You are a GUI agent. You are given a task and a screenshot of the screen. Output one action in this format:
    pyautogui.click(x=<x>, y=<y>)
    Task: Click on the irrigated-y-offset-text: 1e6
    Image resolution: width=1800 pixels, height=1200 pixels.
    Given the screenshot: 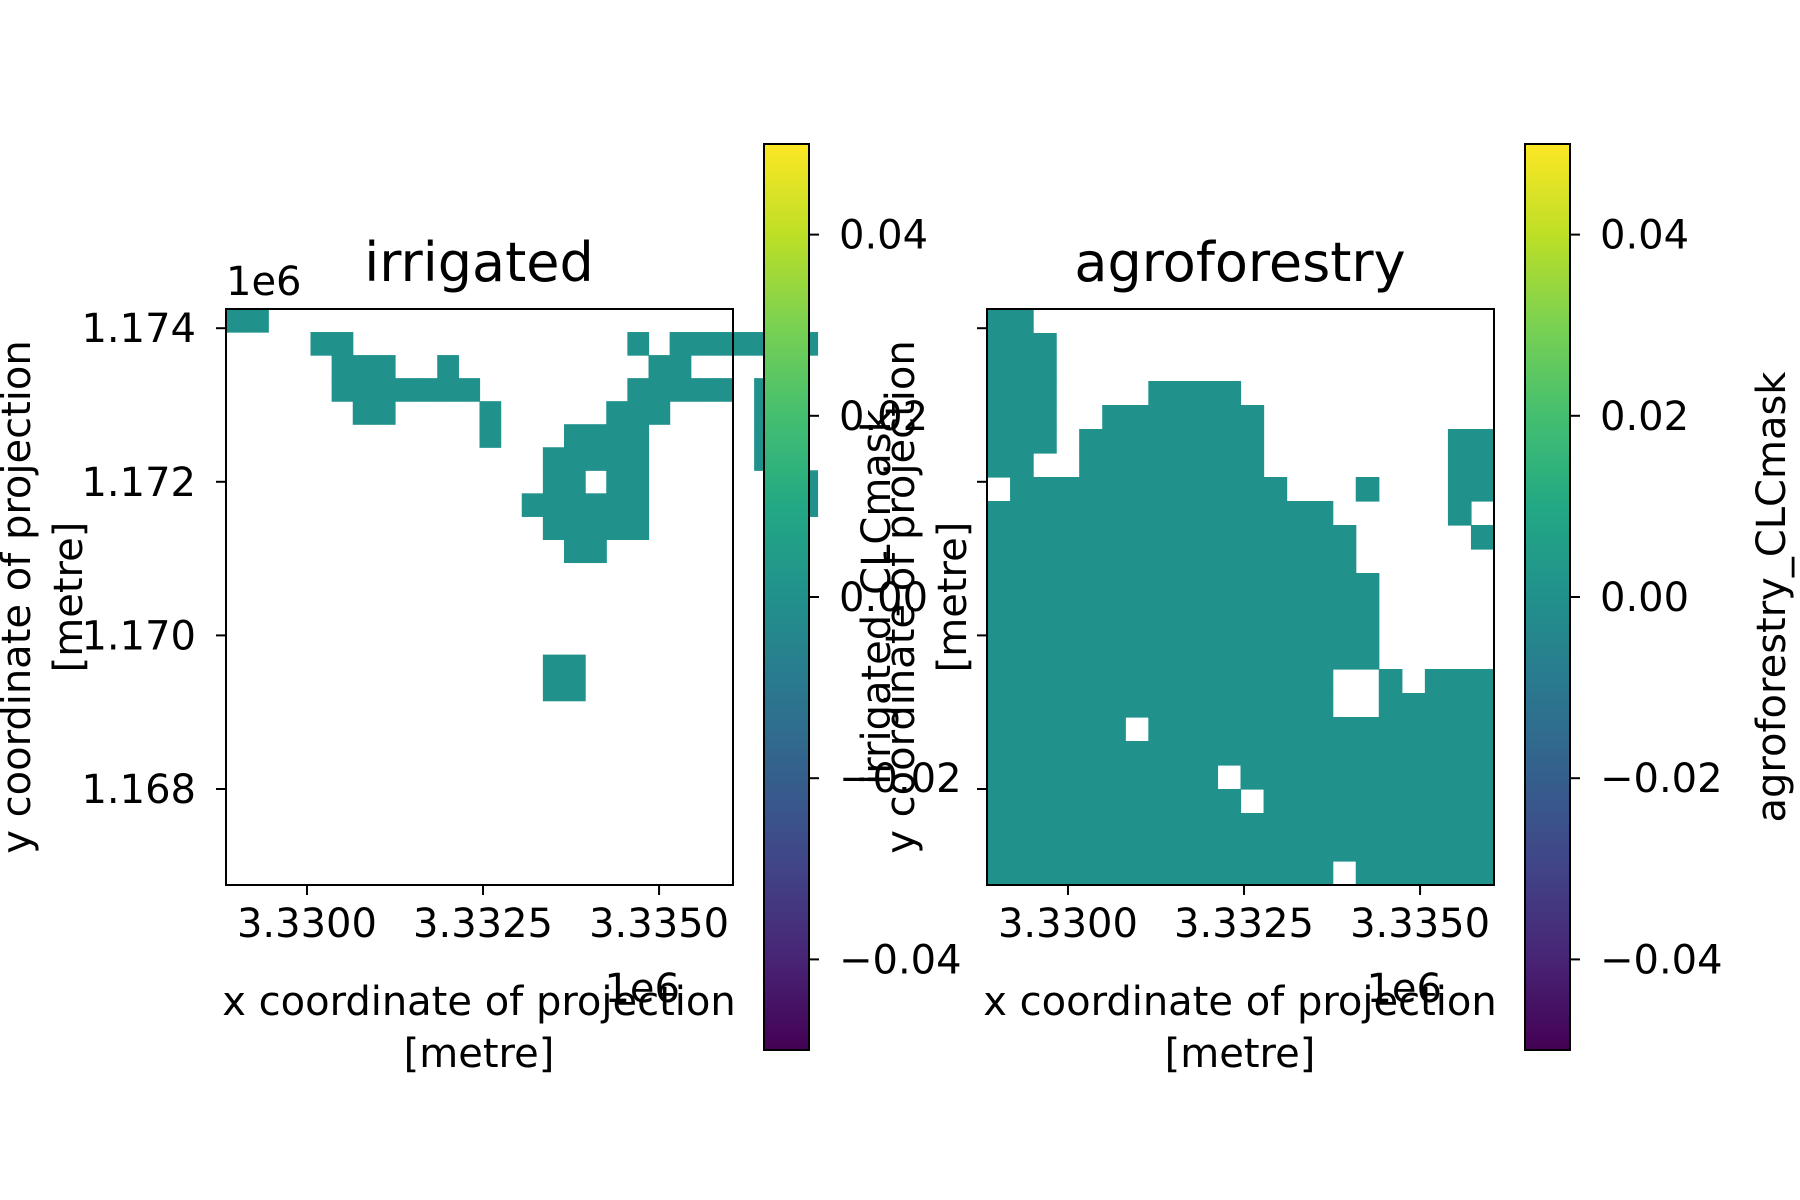 What is the action you would take?
    pyautogui.click(x=264, y=282)
    